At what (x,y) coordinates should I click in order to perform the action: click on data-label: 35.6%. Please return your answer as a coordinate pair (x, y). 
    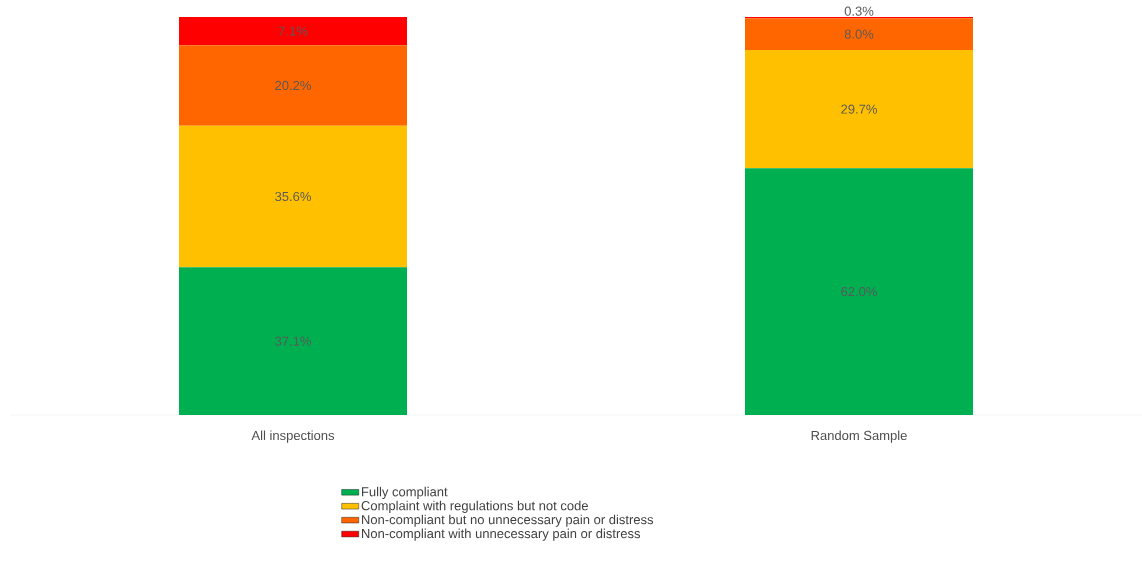
    Looking at the image, I should click on (293, 196).